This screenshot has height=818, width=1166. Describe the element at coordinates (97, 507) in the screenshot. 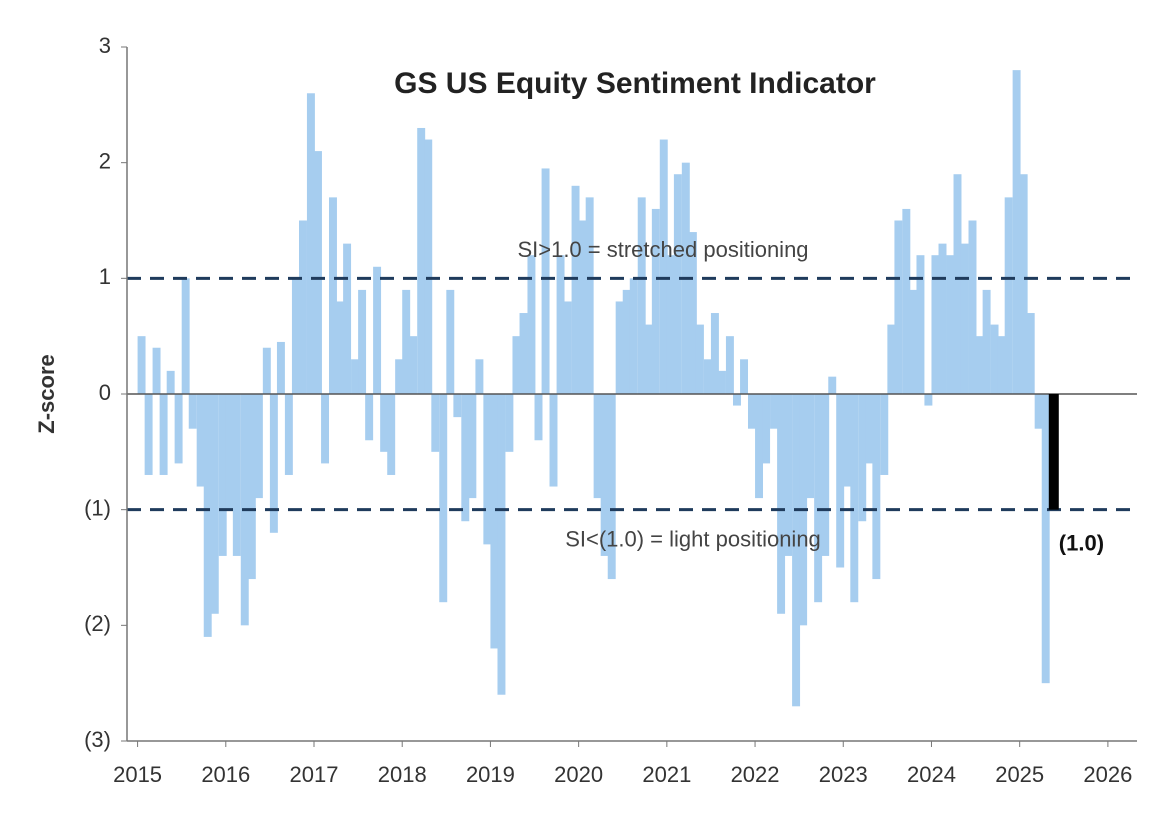

I see `y-tick-label: (1)` at that location.